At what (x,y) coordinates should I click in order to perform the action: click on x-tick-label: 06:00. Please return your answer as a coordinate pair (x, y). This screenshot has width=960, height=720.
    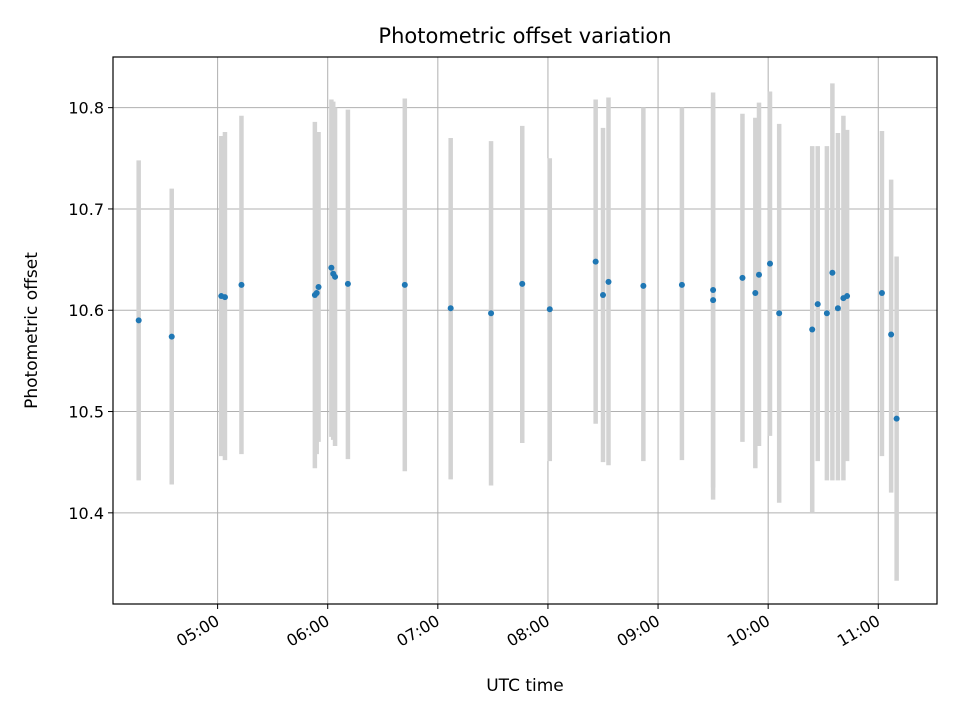
    Looking at the image, I should click on (307, 631).